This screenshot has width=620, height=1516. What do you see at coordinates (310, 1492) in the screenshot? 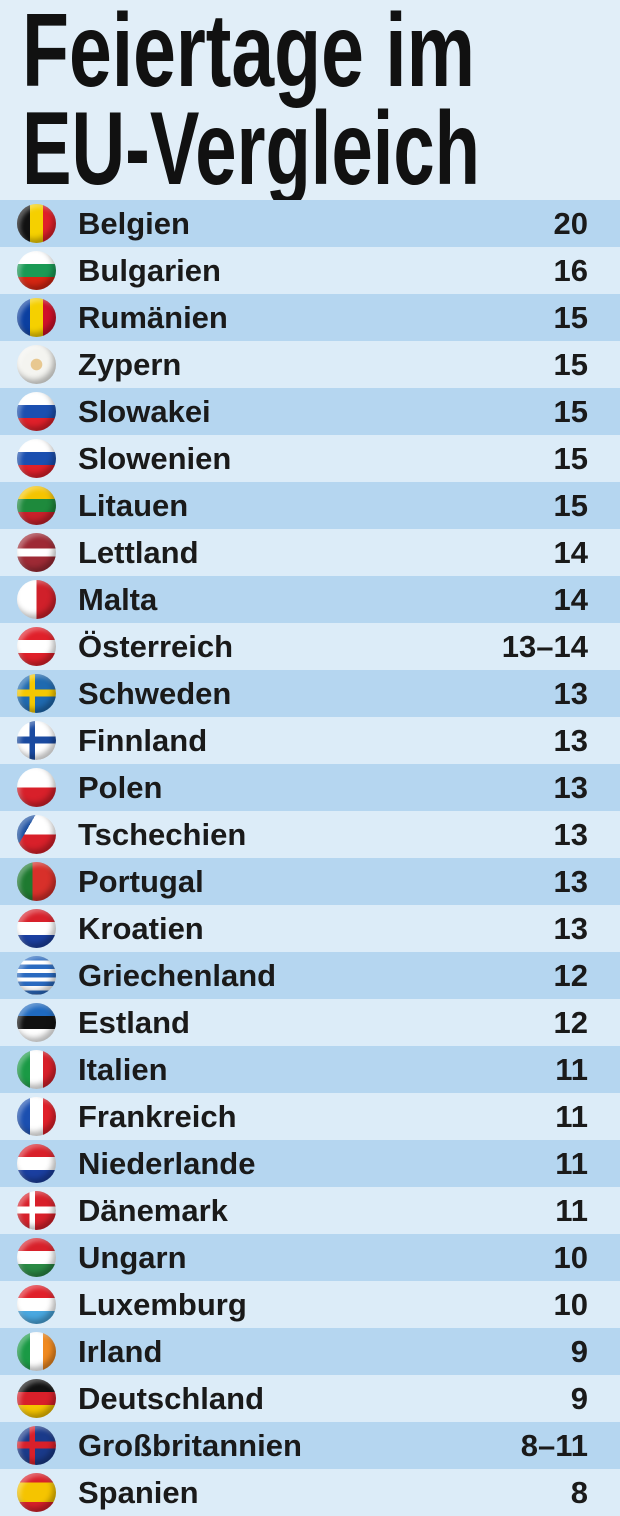
I see `table-row: Spanien 8` at bounding box center [310, 1492].